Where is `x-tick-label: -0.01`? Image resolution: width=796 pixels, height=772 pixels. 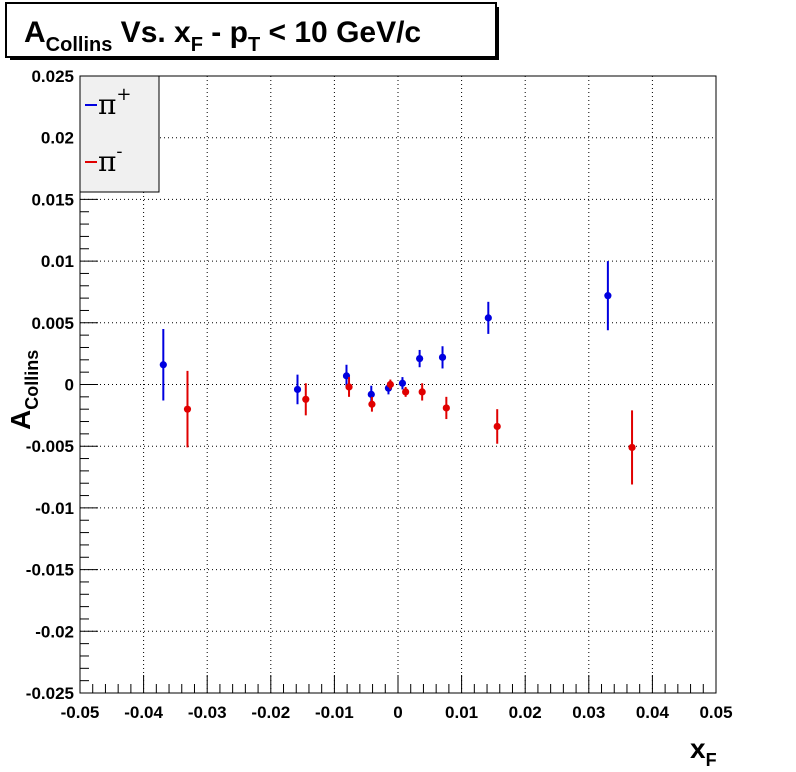 x-tick-label: -0.01 is located at coordinates (334, 712).